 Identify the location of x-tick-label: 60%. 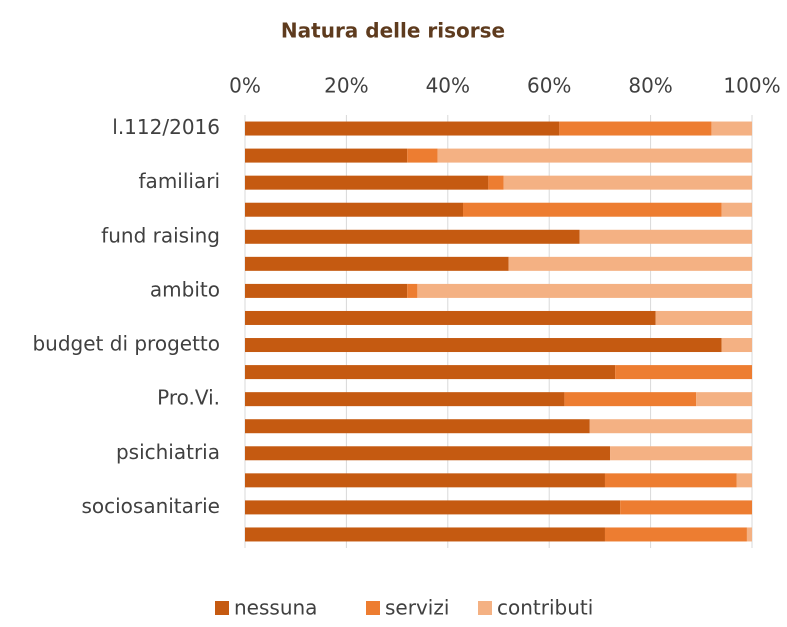
(549, 86).